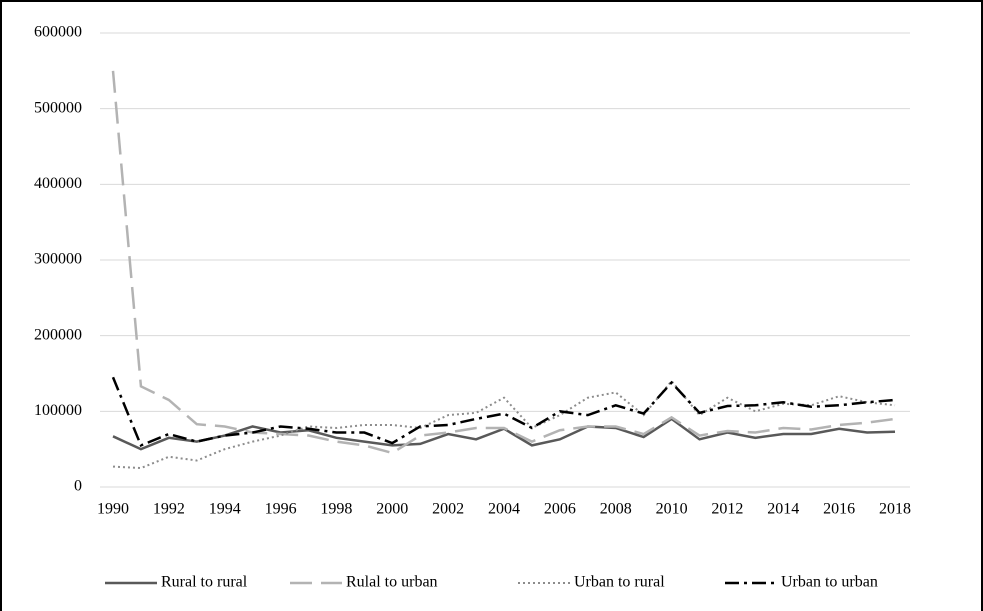 The height and width of the screenshot is (611, 983). I want to click on x-tick-label: 2008, so click(616, 509).